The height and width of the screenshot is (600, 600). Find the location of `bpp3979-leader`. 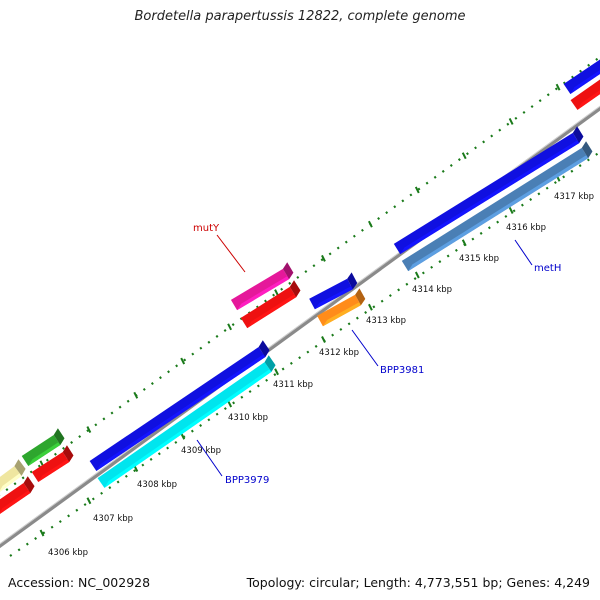

bpp3979-leader is located at coordinates (209, 458).